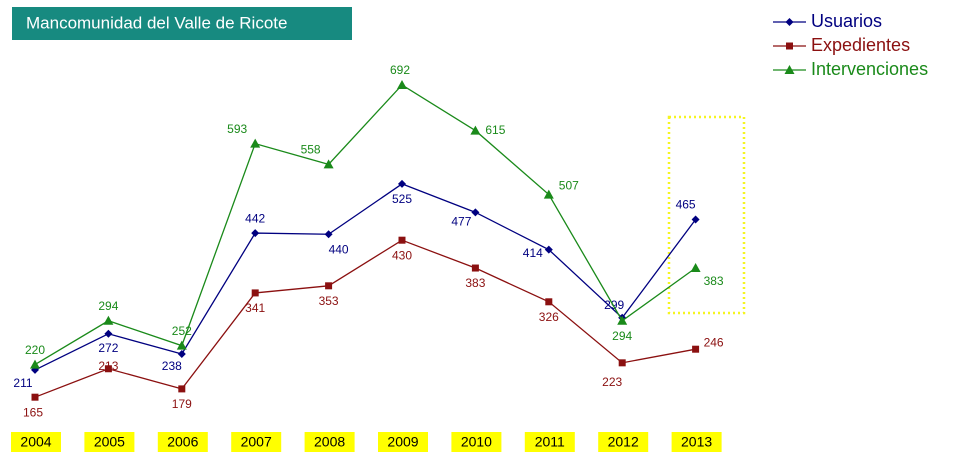  Describe the element at coordinates (33, 412) in the screenshot. I see `value-label: 165` at that location.